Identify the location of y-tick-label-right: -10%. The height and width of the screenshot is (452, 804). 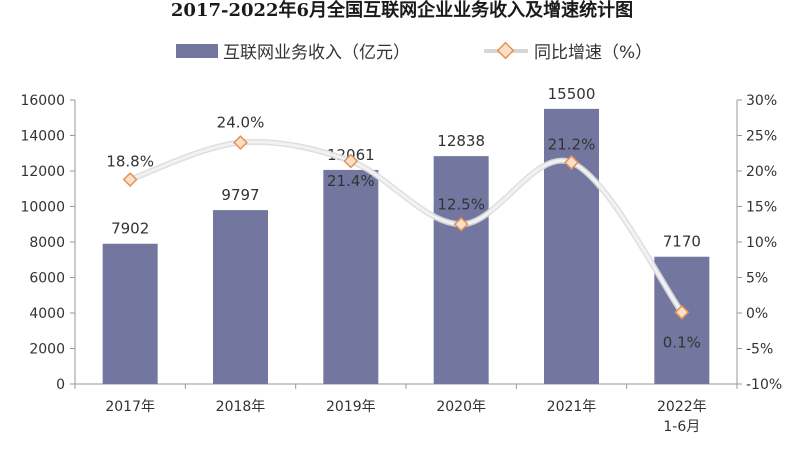
(764, 385).